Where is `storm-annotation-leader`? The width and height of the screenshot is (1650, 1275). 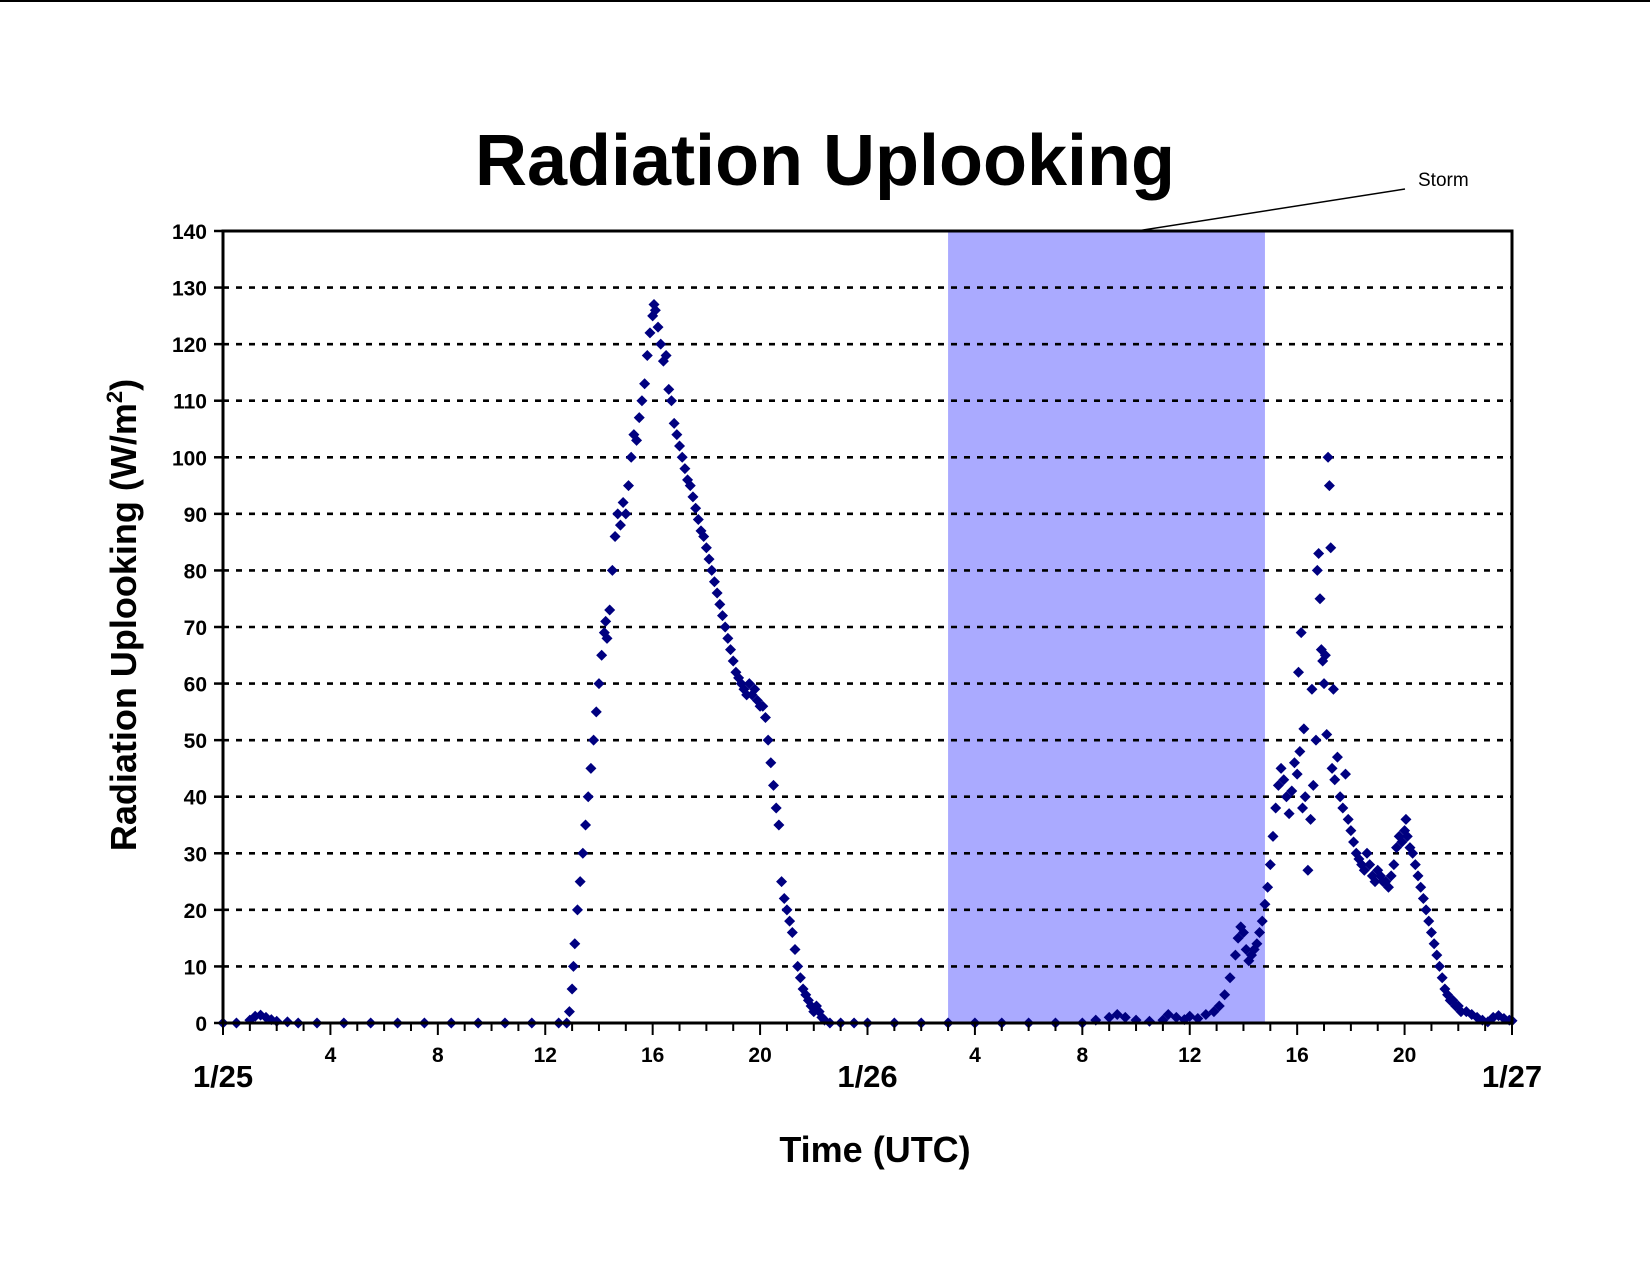
storm-annotation-leader is located at coordinates (1271, 210).